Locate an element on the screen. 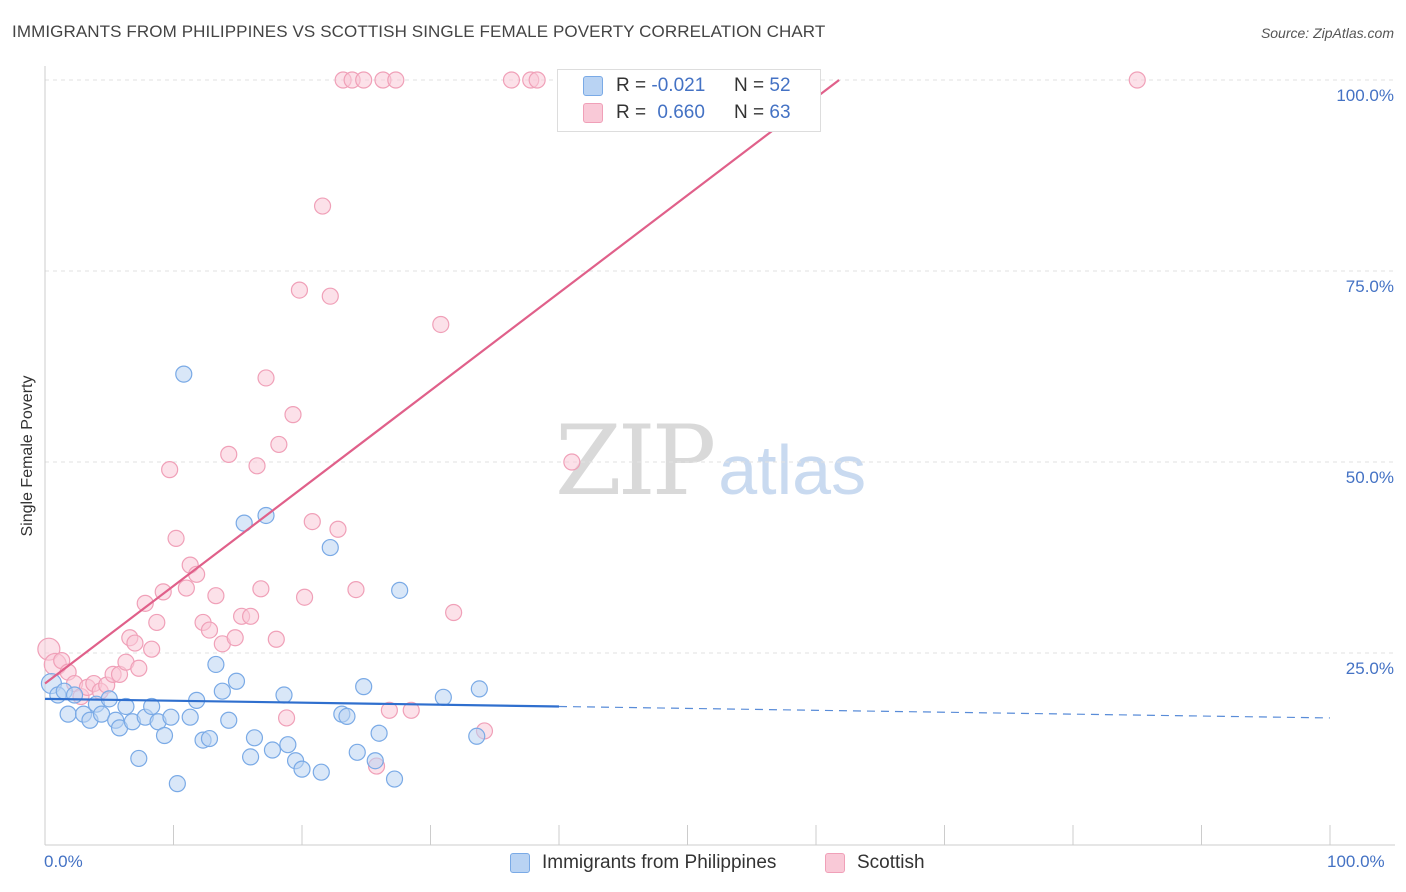 The width and height of the screenshot is (1406, 892). bottom-legend-philippines: Immigrants from Philippines is located at coordinates (643, 863).